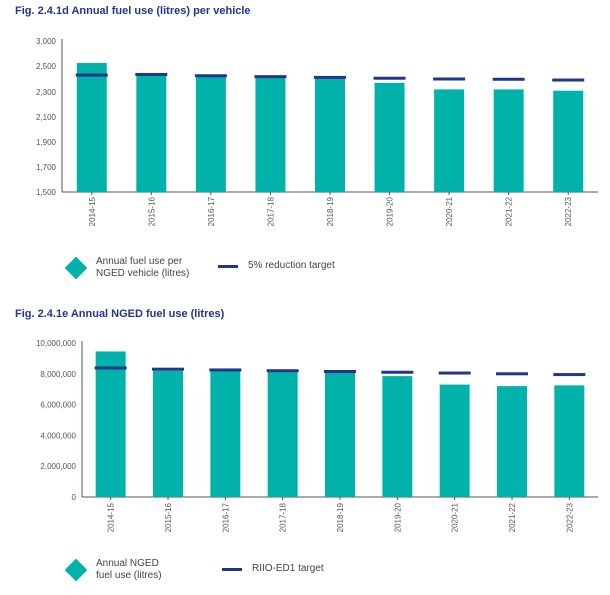  I want to click on legend-2-bar-label-line1: Annual NGED, so click(127, 563).